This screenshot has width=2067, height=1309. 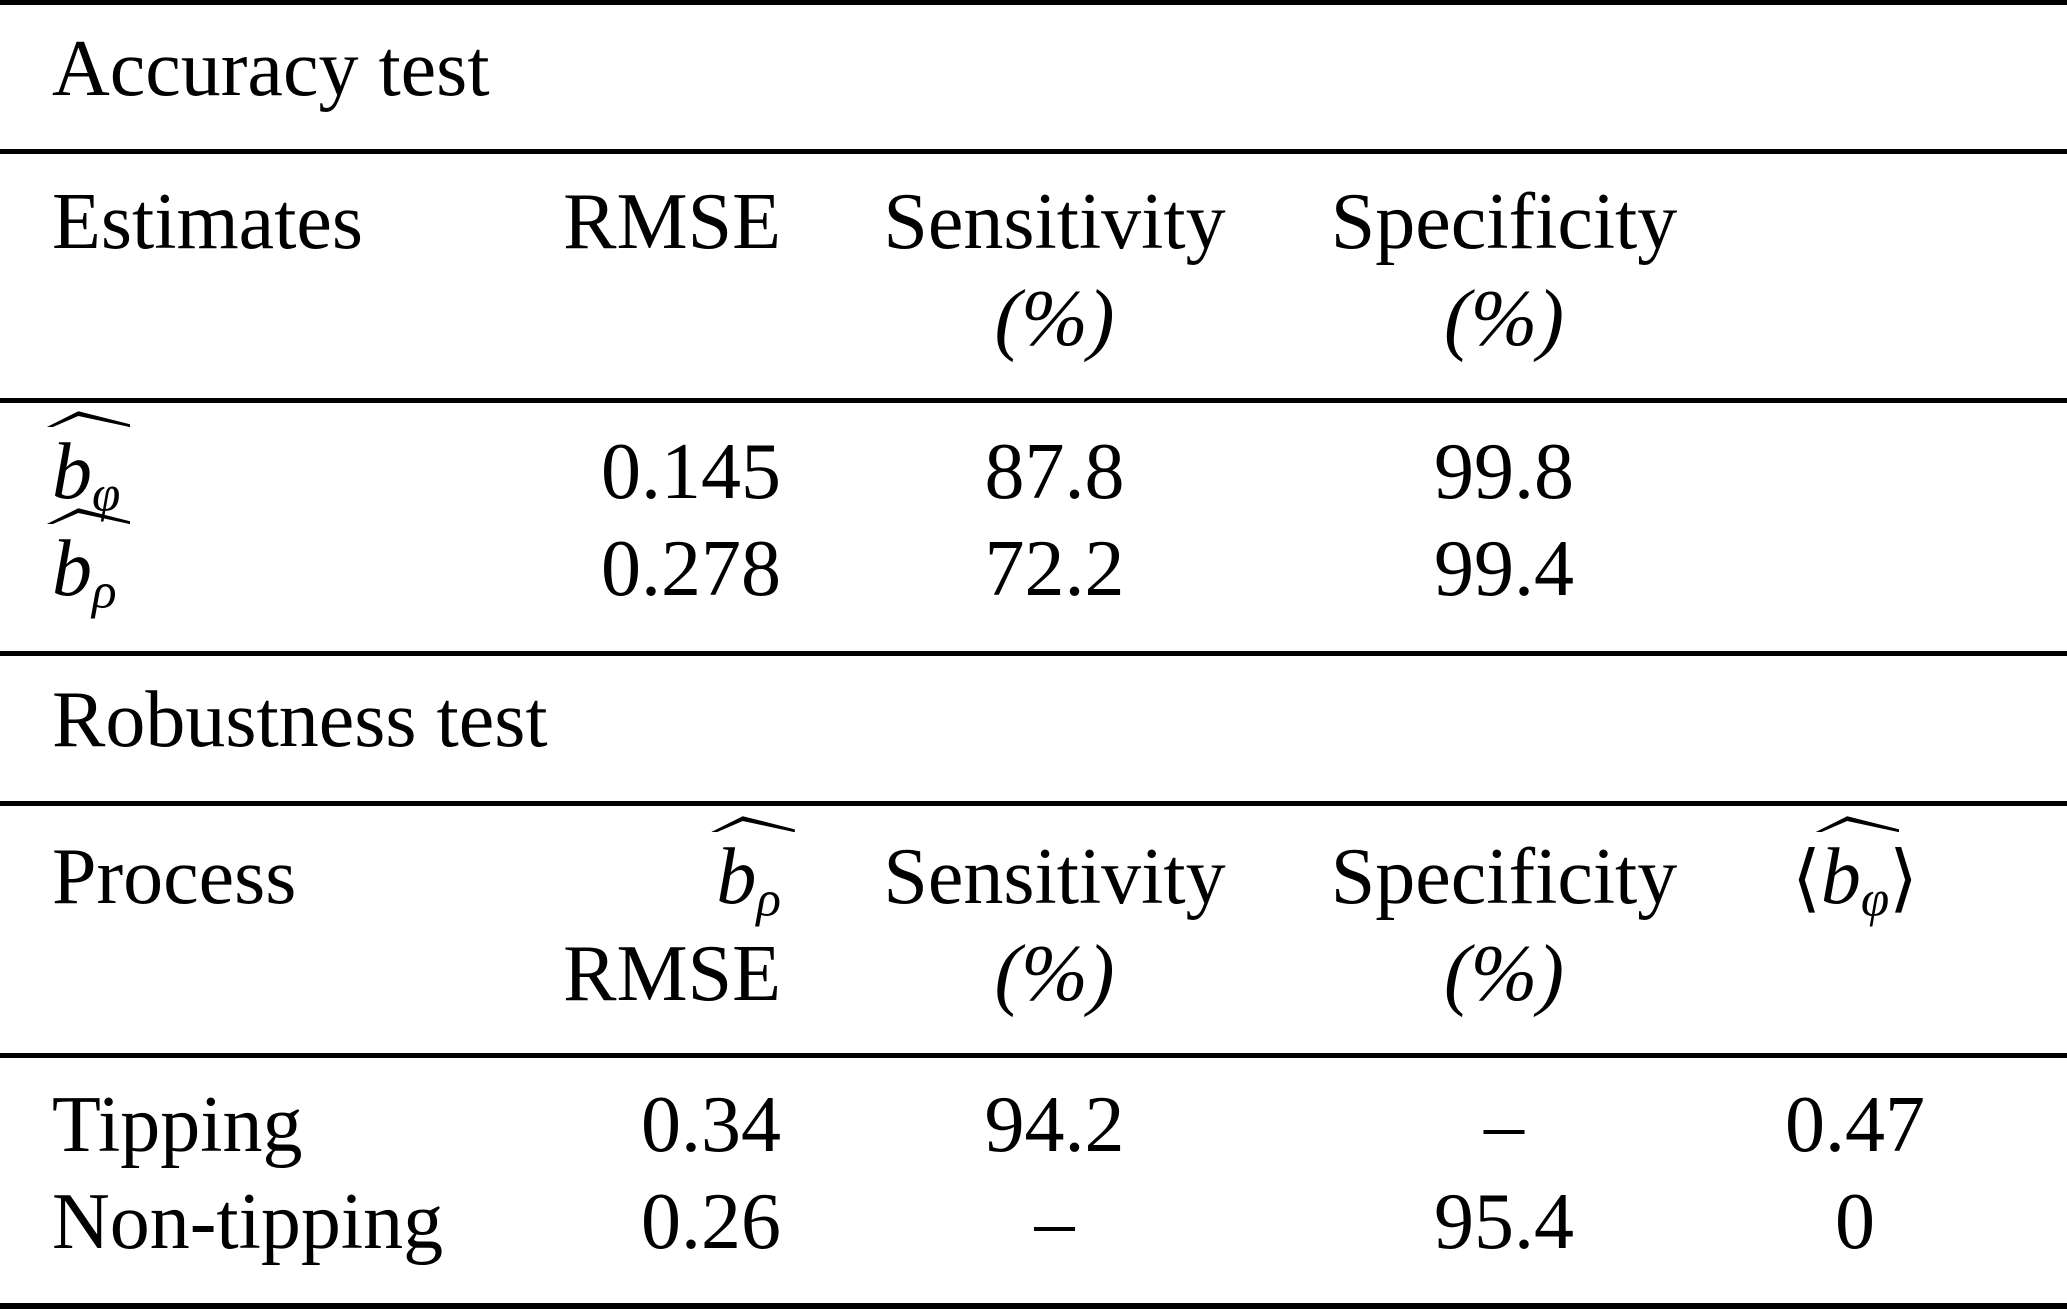 I want to click on brho-specificity-value: 99.4, so click(x=1504, y=569).